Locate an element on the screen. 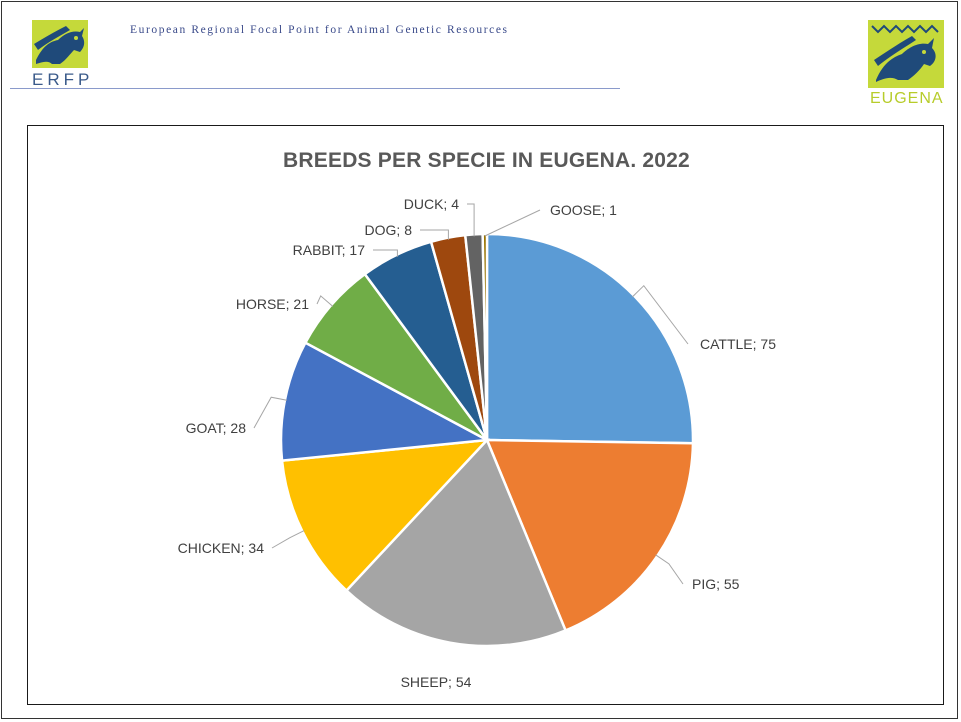  leader-line-goose is located at coordinates (512, 223).